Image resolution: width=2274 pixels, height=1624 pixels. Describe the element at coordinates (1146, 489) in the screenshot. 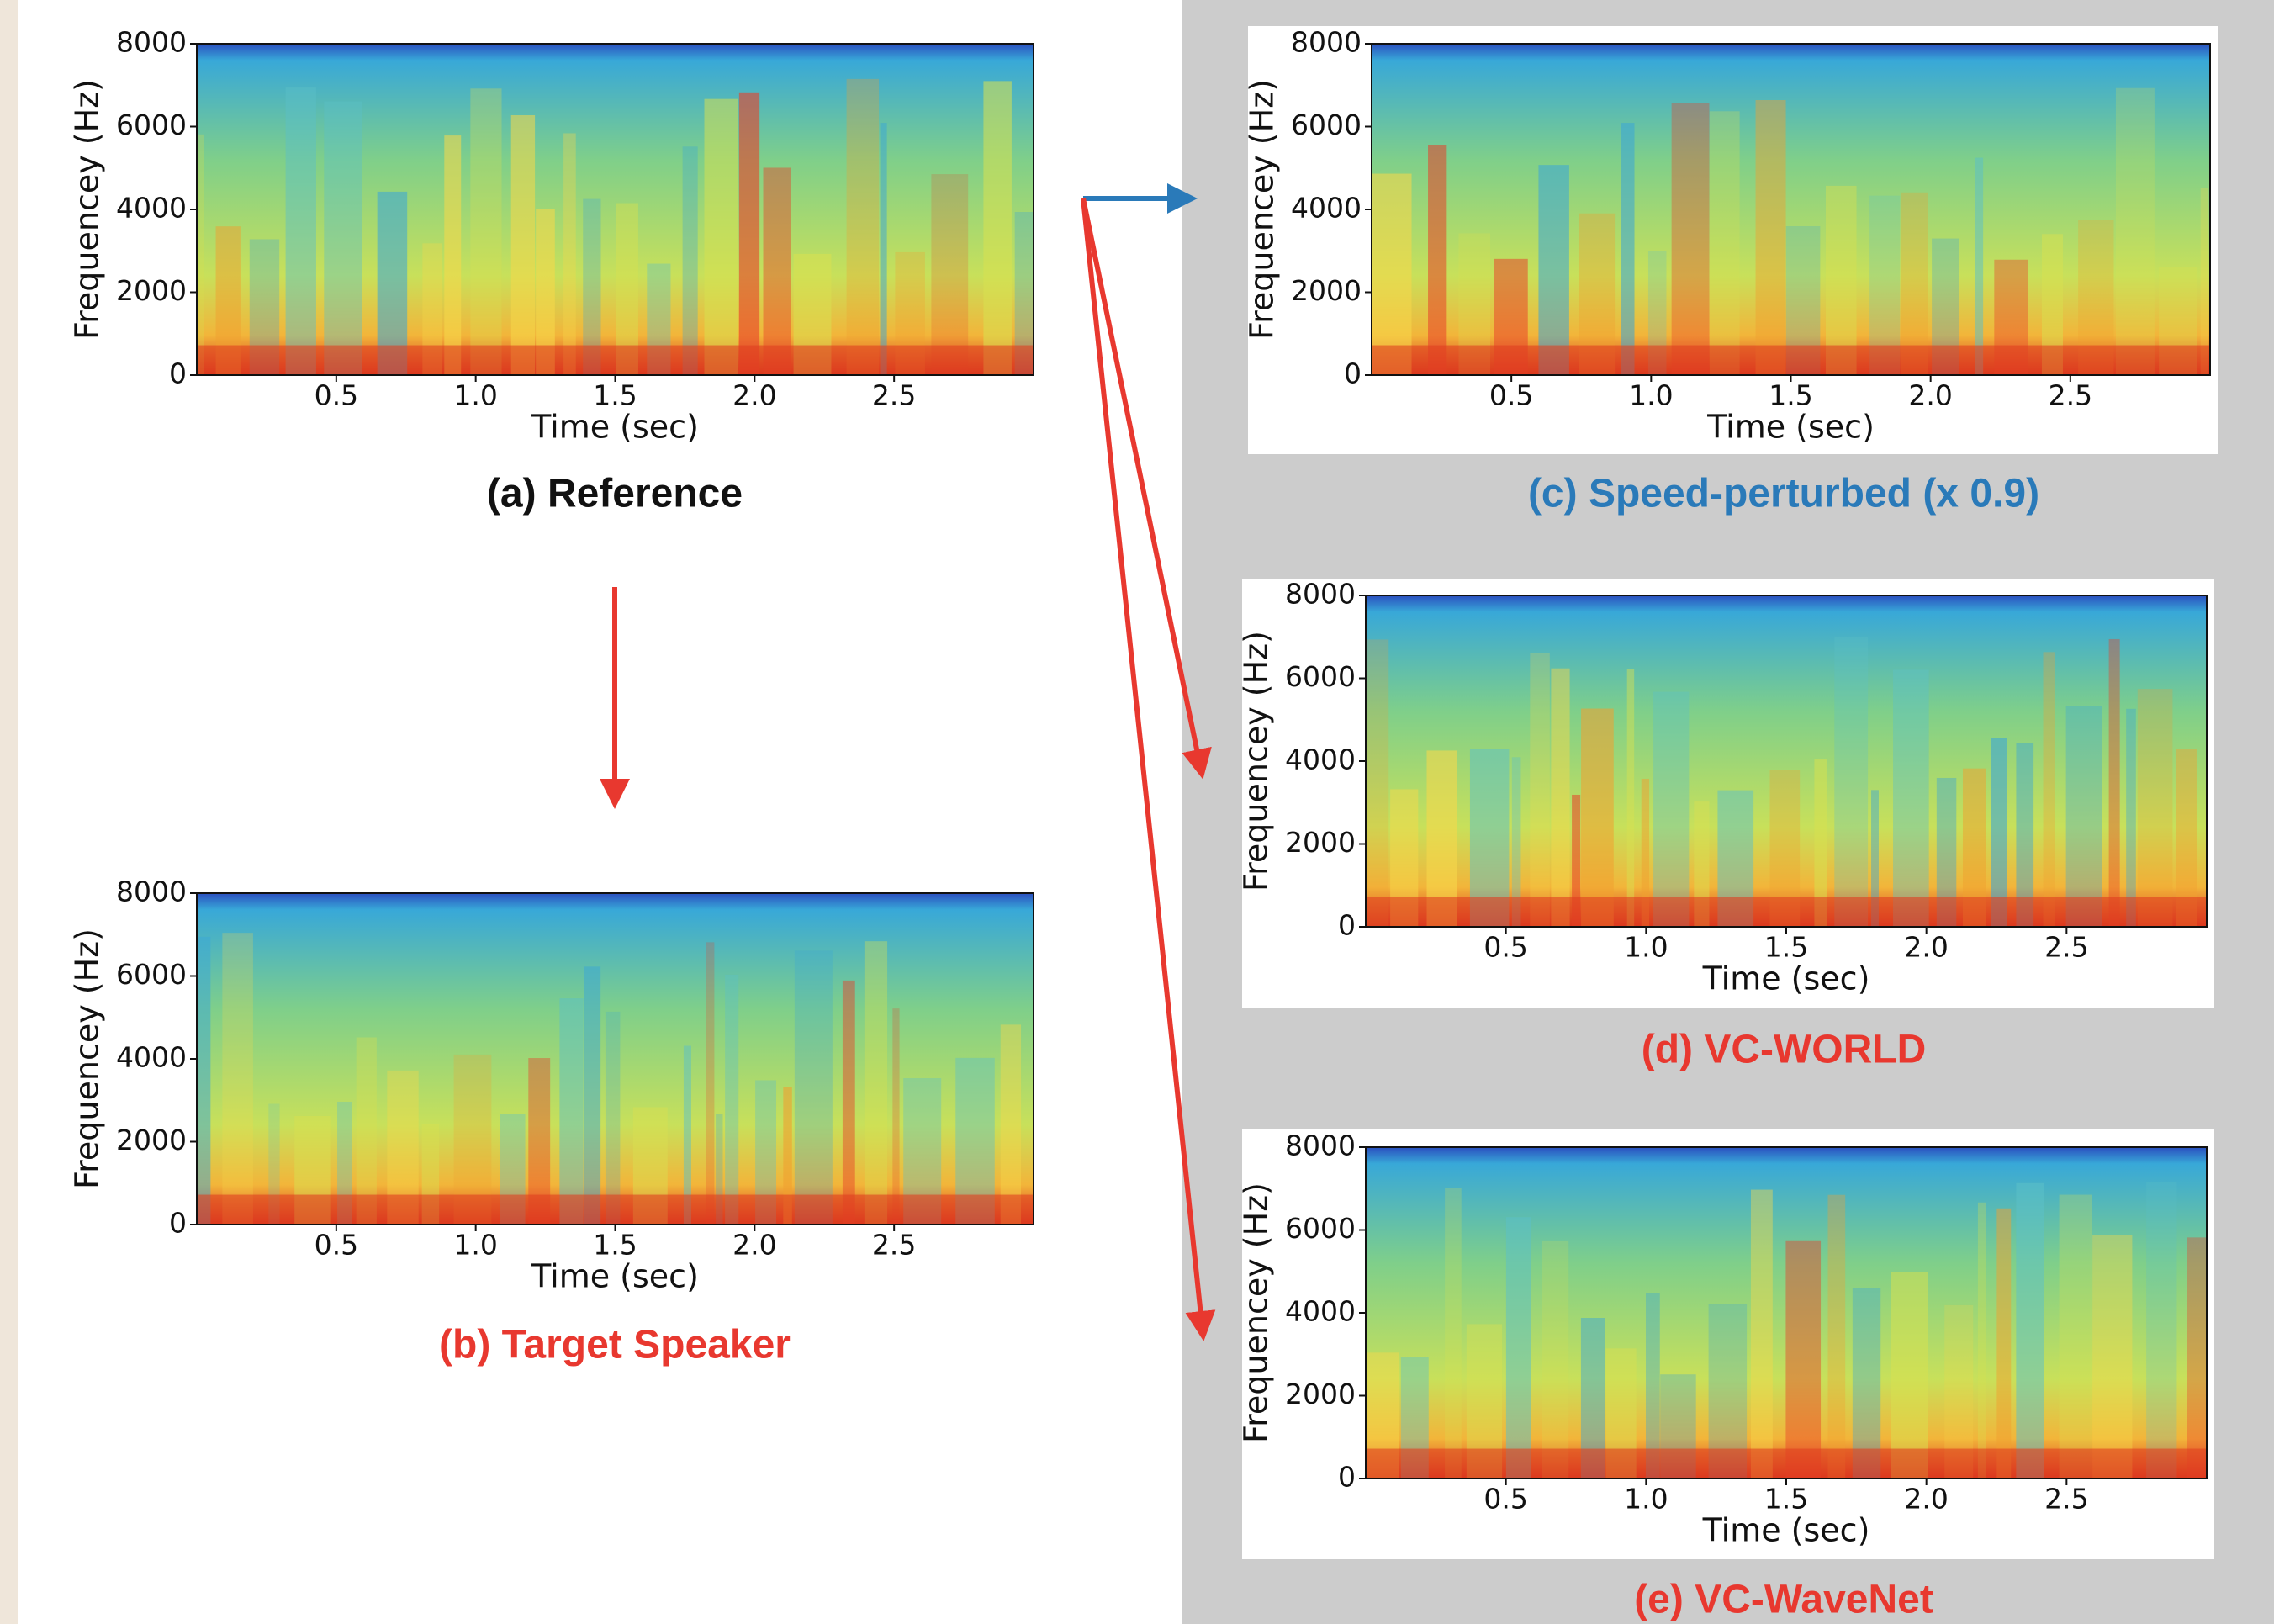

I see `arrow` at that location.